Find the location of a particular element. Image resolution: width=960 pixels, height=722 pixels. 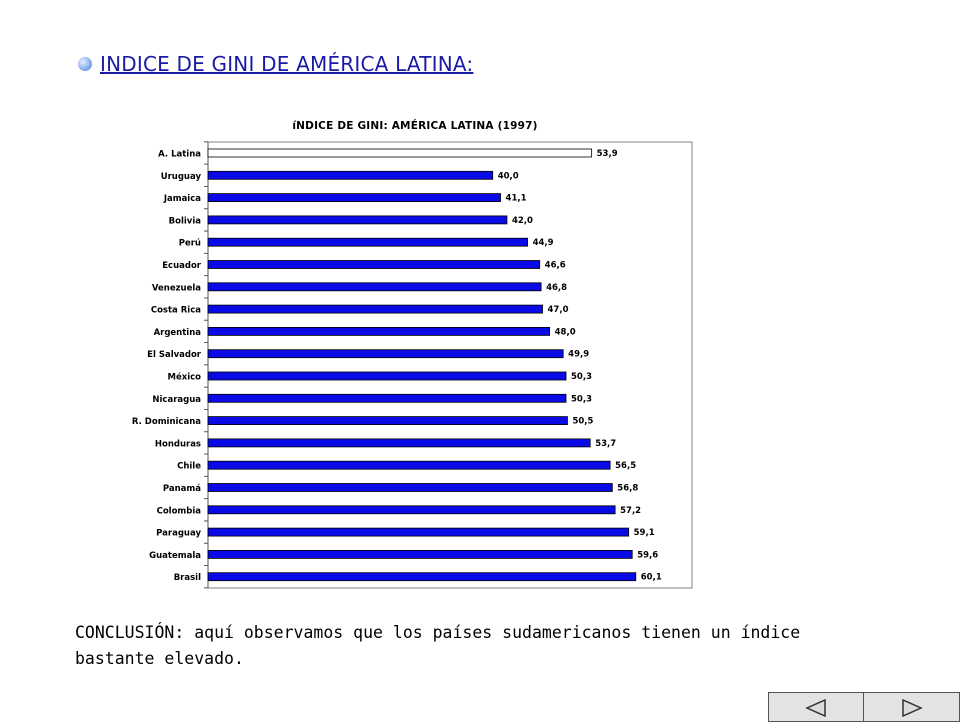

slide-nav is located at coordinates (864, 707).